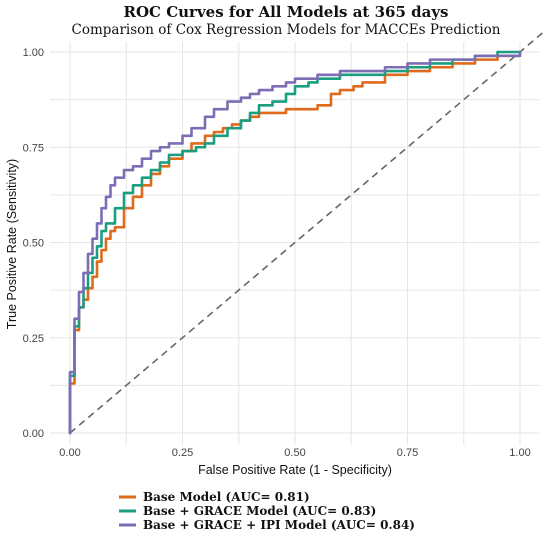 This screenshot has width=550, height=537. I want to click on x-tick-label: 1.00, so click(519, 453).